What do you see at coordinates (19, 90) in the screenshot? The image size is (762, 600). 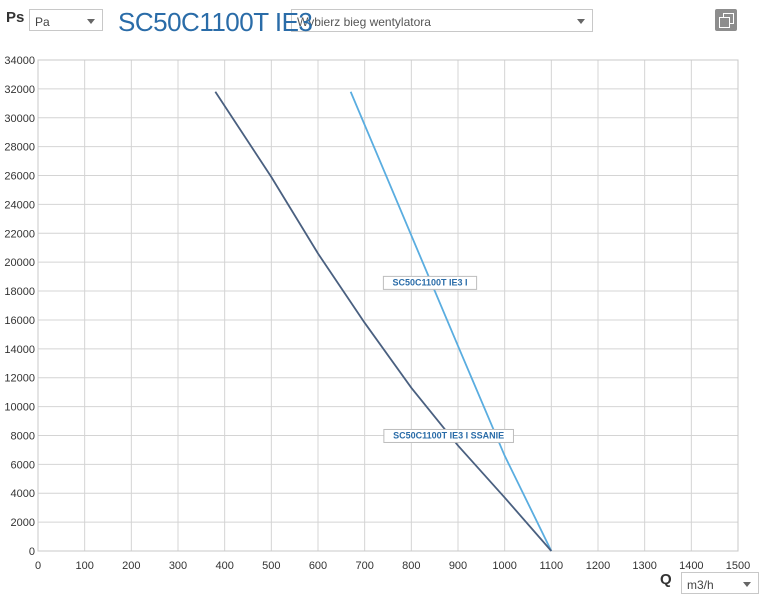 I see `y-tick-label: 32000` at bounding box center [19, 90].